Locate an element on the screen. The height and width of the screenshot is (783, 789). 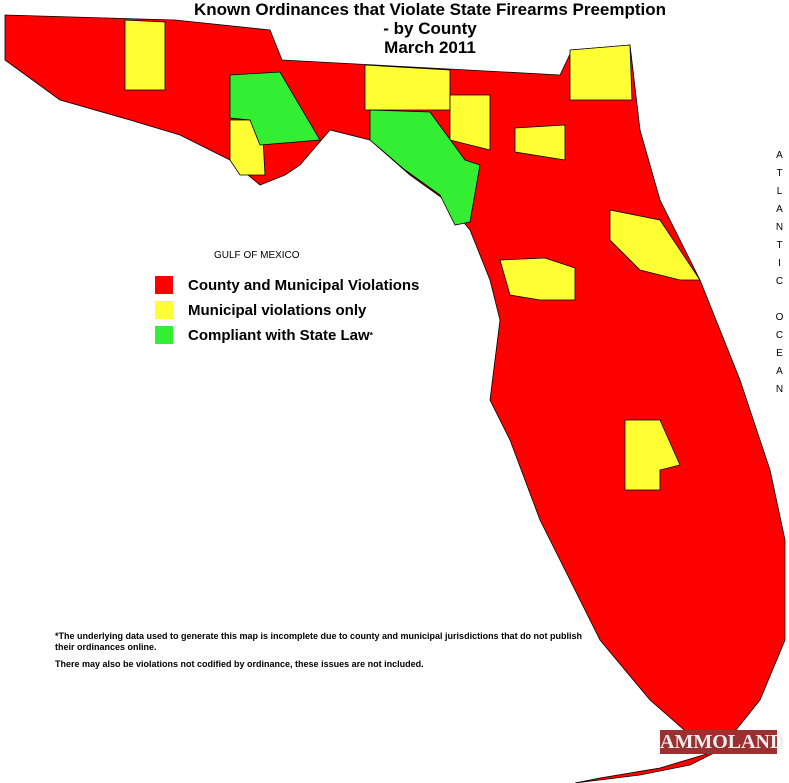
legend-note-mark: * is located at coordinates (371, 335).